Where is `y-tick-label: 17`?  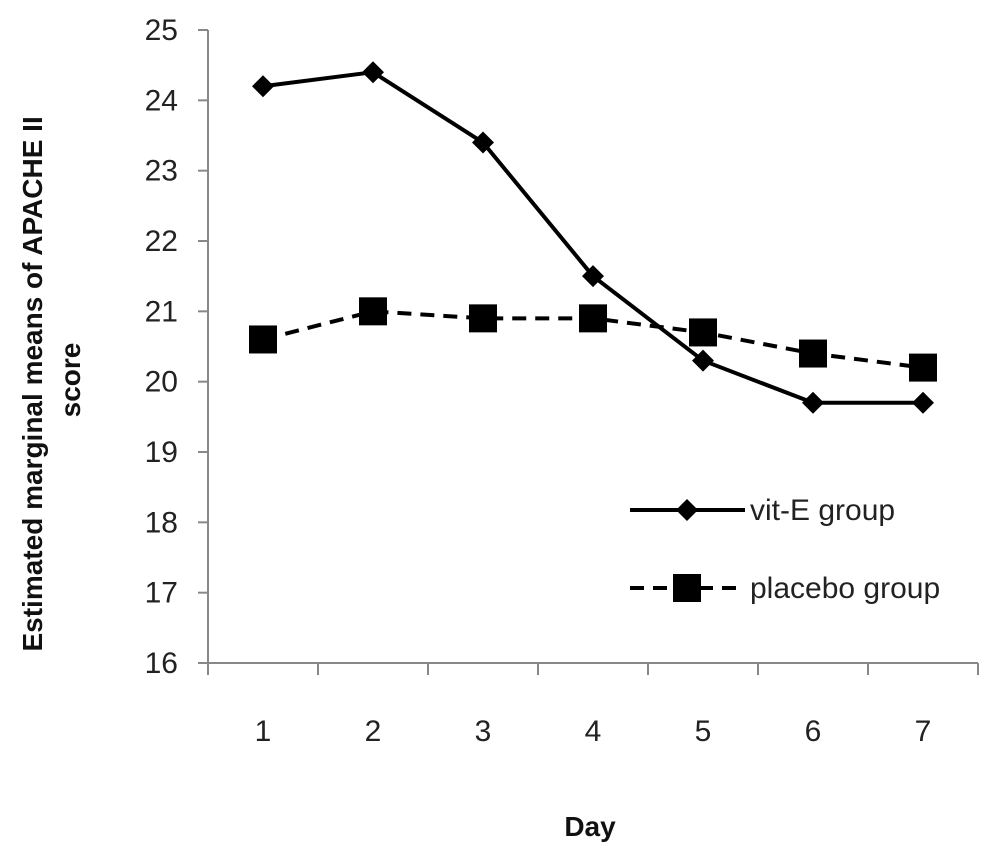 y-tick-label: 17 is located at coordinates (161, 593).